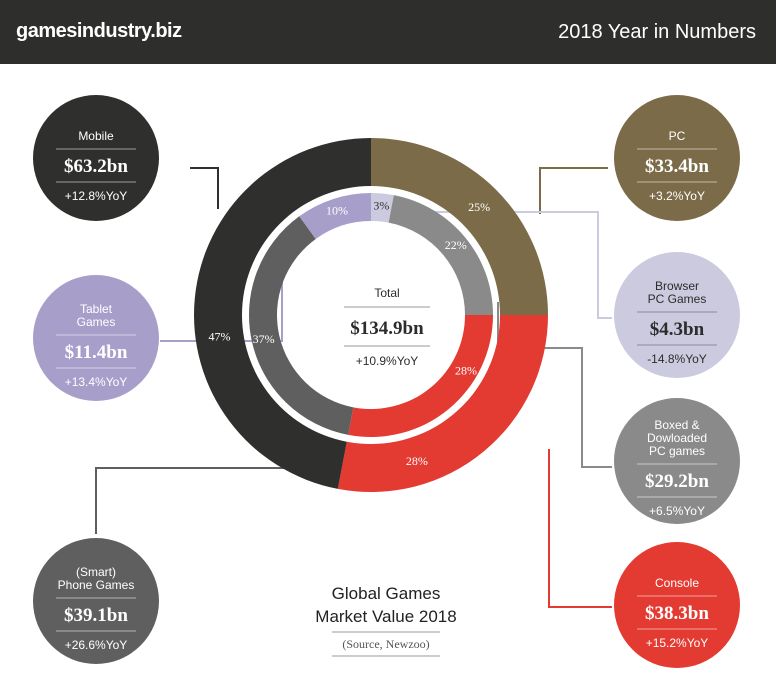  What do you see at coordinates (554, 385) in the screenshot?
I see `connector-boxed` at bounding box center [554, 385].